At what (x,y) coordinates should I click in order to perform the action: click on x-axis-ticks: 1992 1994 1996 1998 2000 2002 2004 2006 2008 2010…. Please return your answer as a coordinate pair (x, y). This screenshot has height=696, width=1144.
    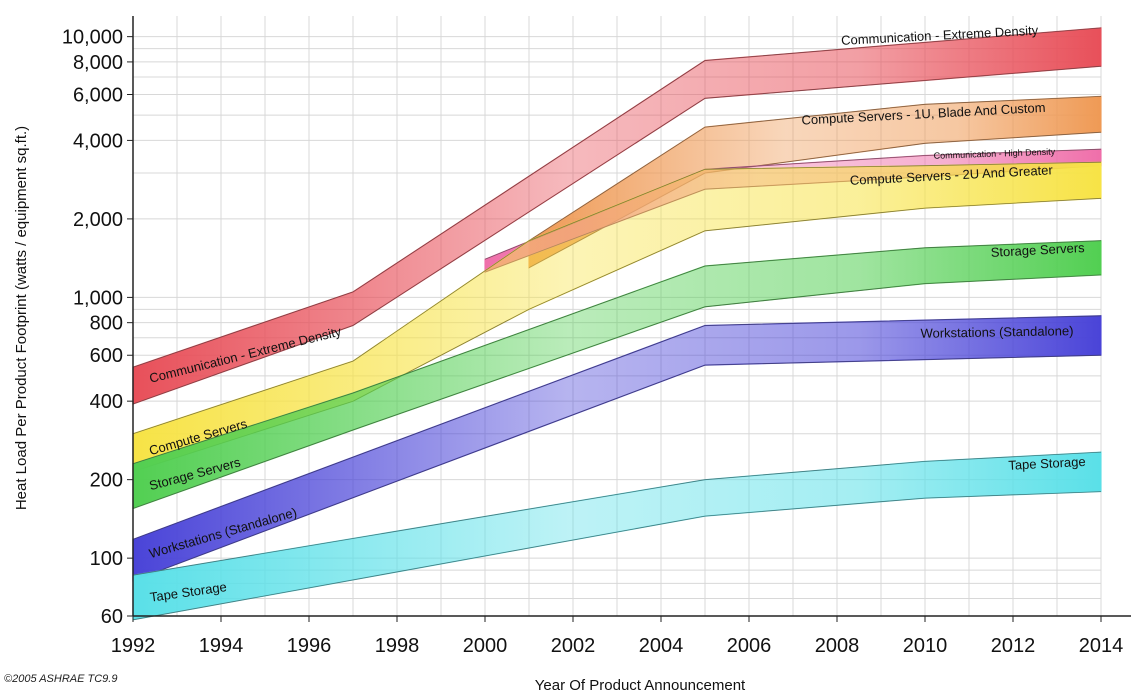
    Looking at the image, I should click on (617, 636).